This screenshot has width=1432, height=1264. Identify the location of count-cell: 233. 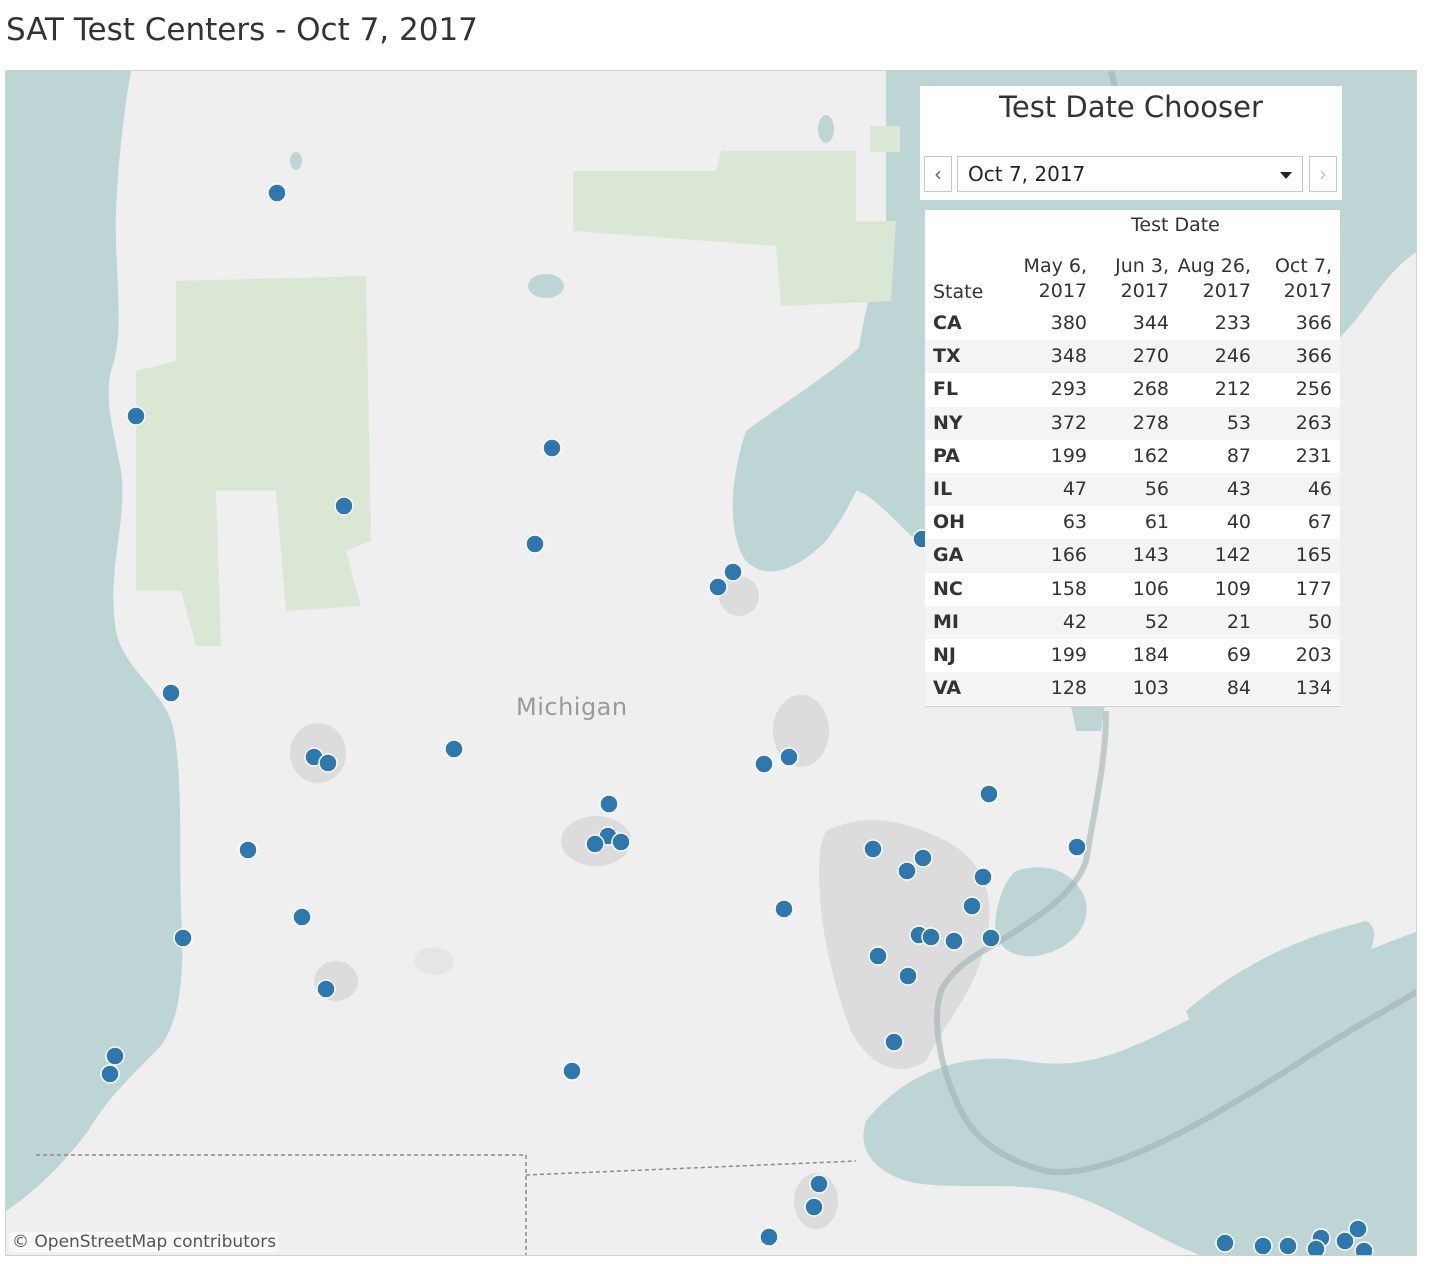
(1232, 323).